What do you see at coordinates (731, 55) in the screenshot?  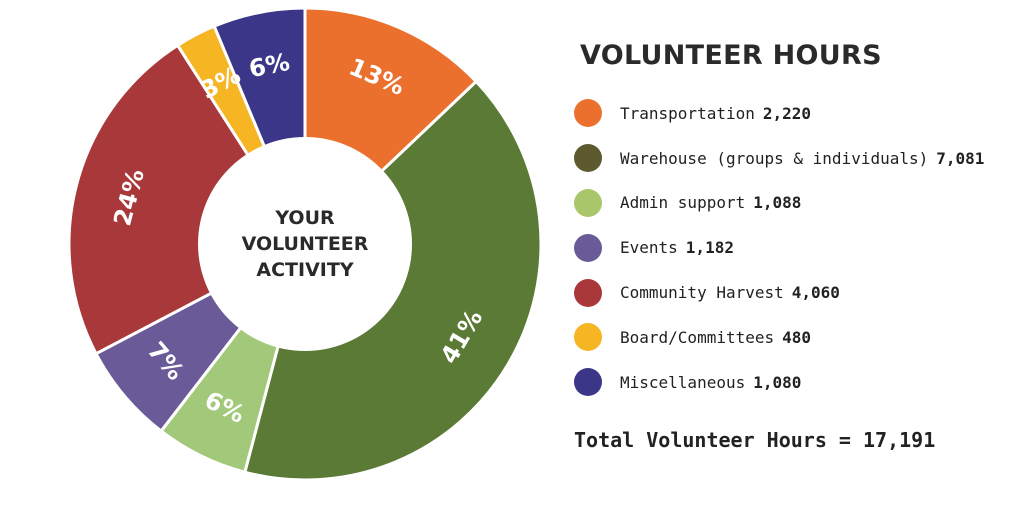 I see `legend-title: VOLUNTEER HOURS` at bounding box center [731, 55].